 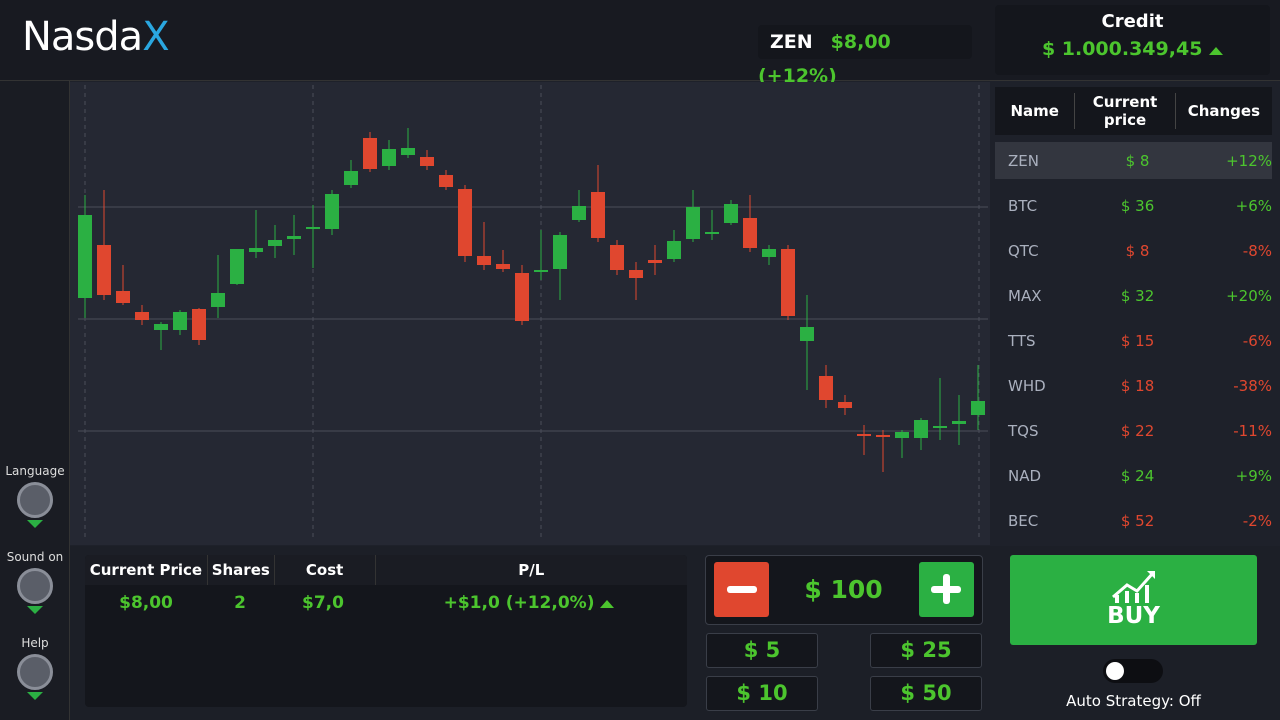 I want to click on credit-amount: $ 1.000.349,45, so click(x=1122, y=49).